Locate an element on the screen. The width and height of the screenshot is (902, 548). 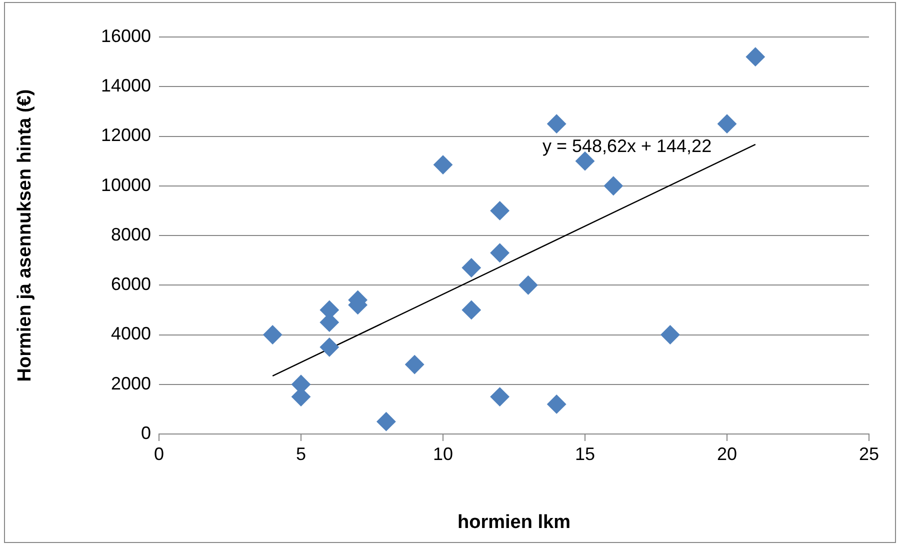
x-tick-label: 10 is located at coordinates (443, 454).